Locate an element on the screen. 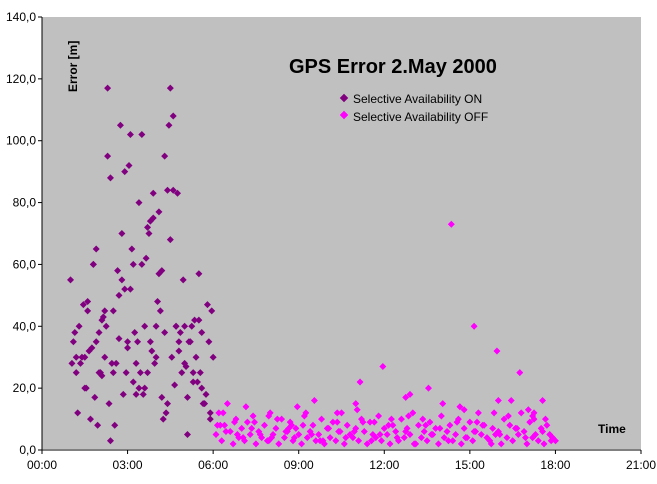 This screenshot has width=657, height=484. y-tick-label: 80,0 is located at coordinates (25, 203).